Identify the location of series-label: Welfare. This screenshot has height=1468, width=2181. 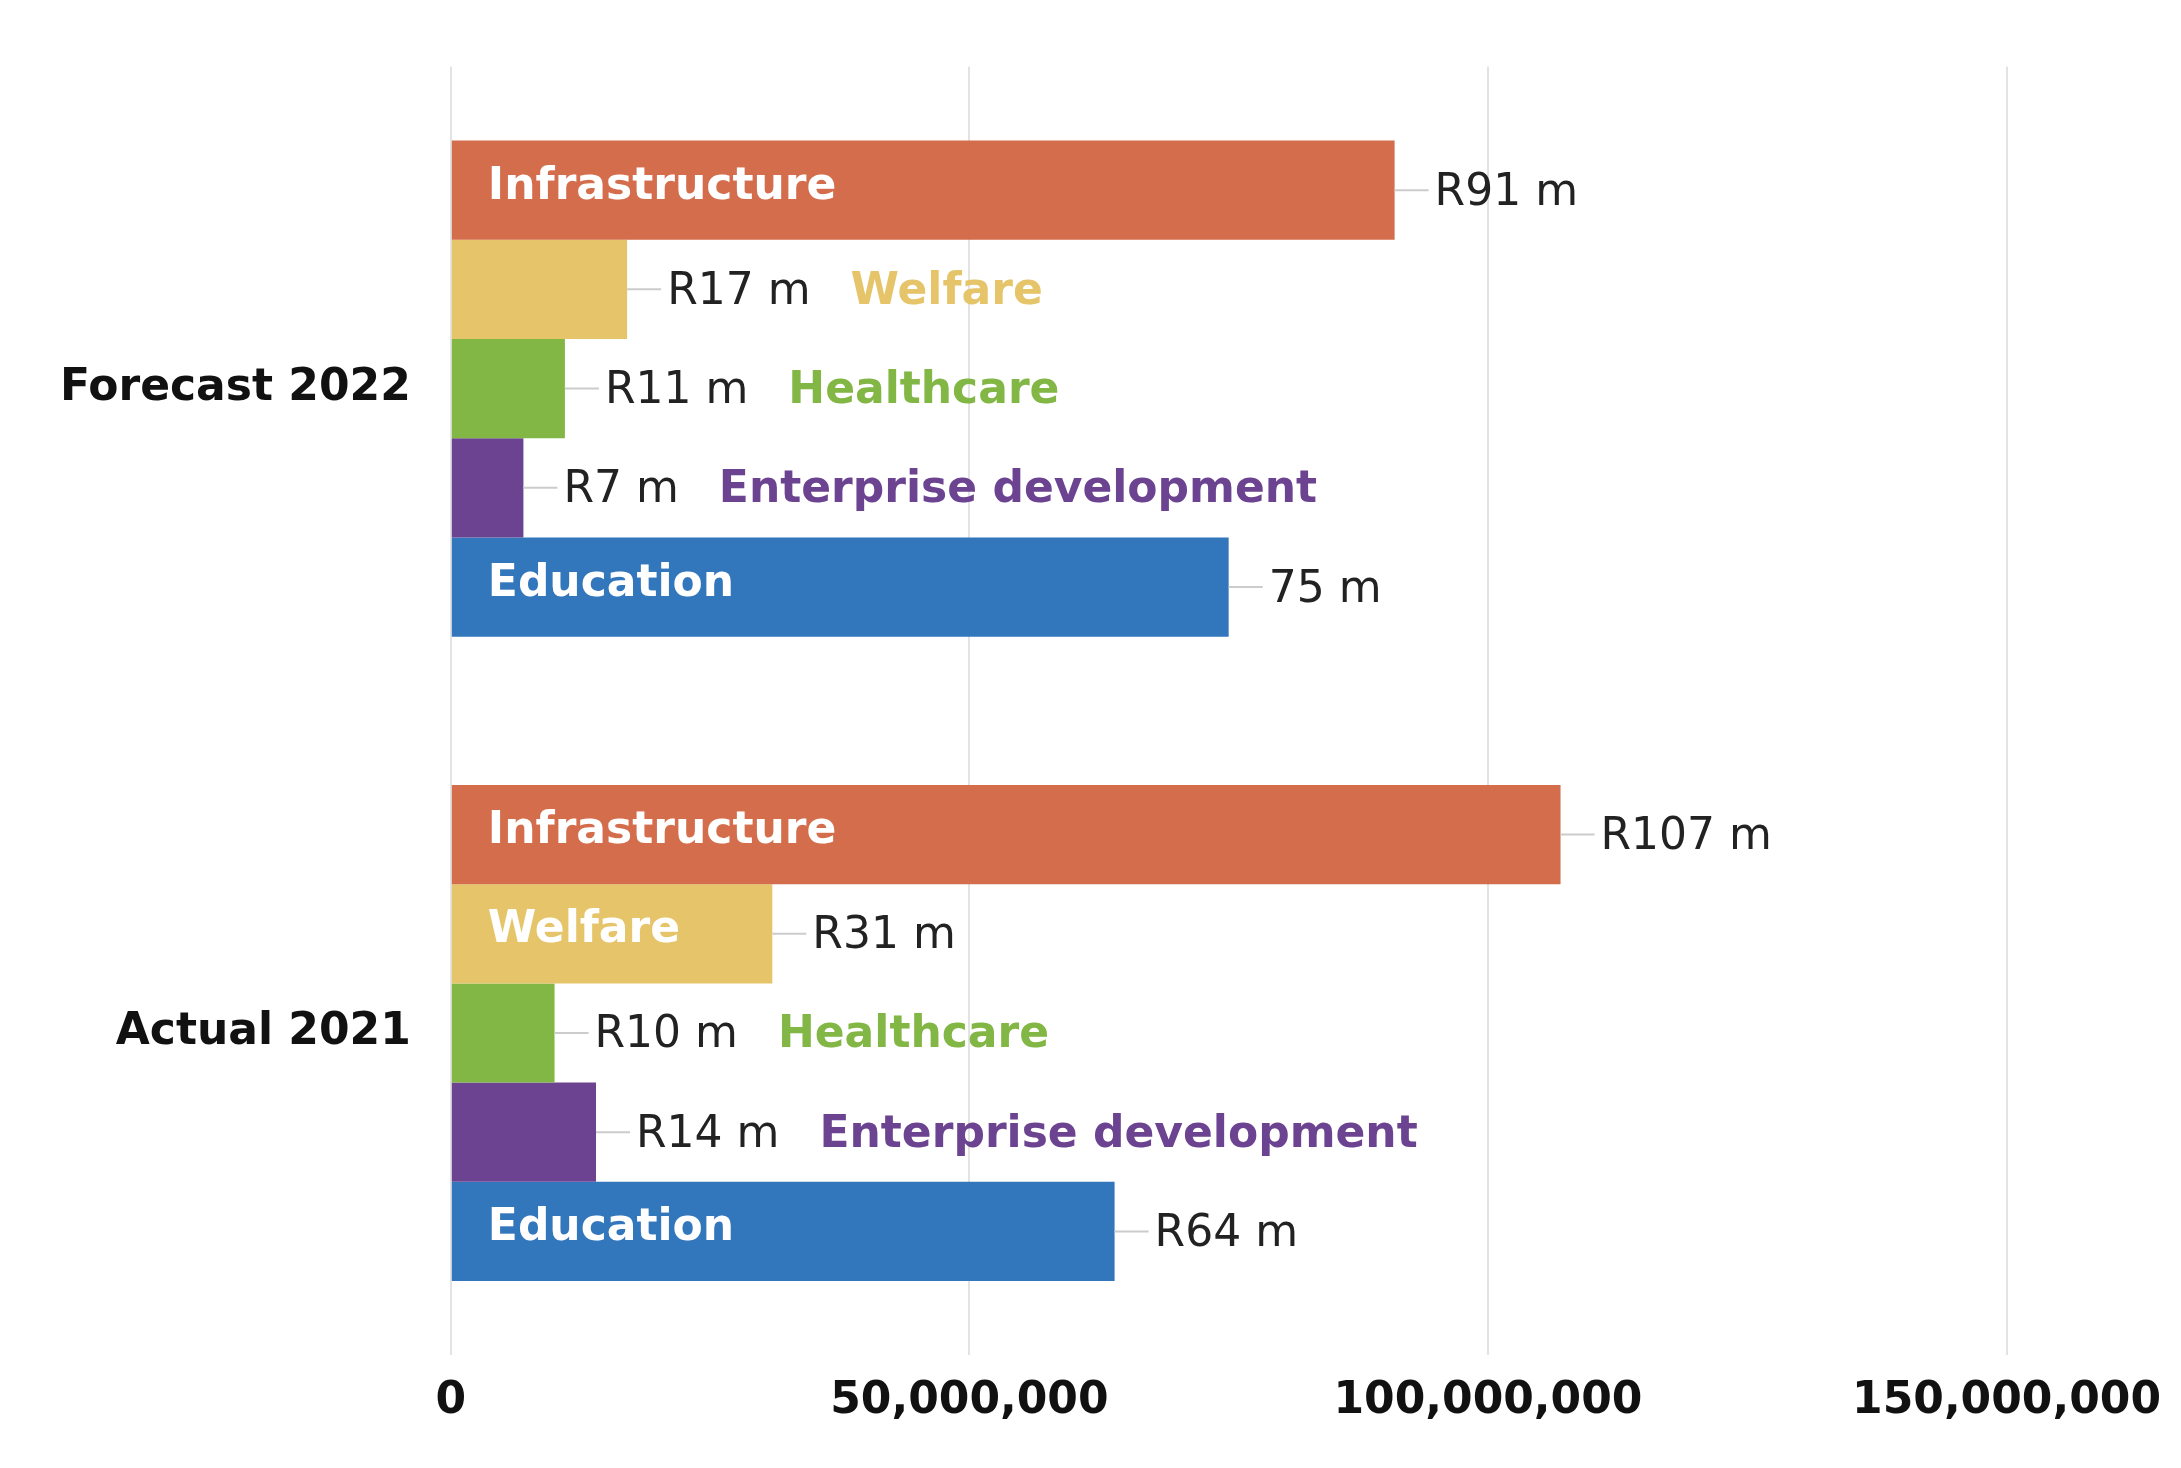
(584, 927).